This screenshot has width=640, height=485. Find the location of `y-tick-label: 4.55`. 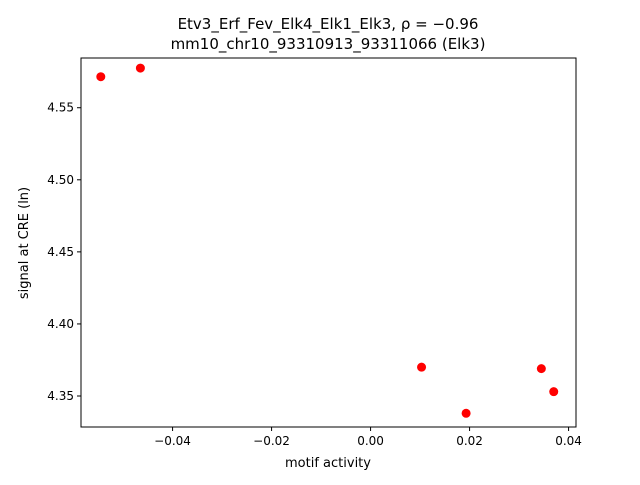

y-tick-label: 4.55 is located at coordinates (60, 108).